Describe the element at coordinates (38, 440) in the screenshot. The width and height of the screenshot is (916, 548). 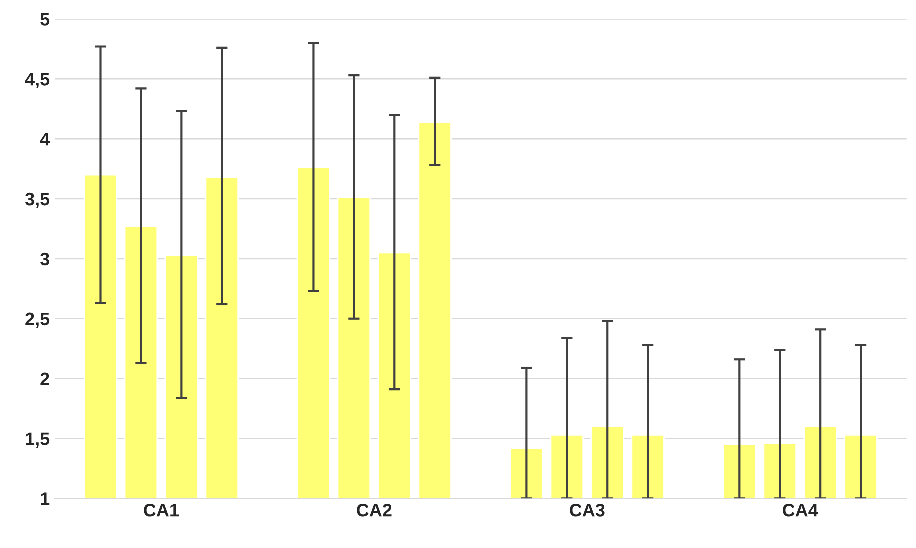
I see `y-tick-label: 1,5` at that location.